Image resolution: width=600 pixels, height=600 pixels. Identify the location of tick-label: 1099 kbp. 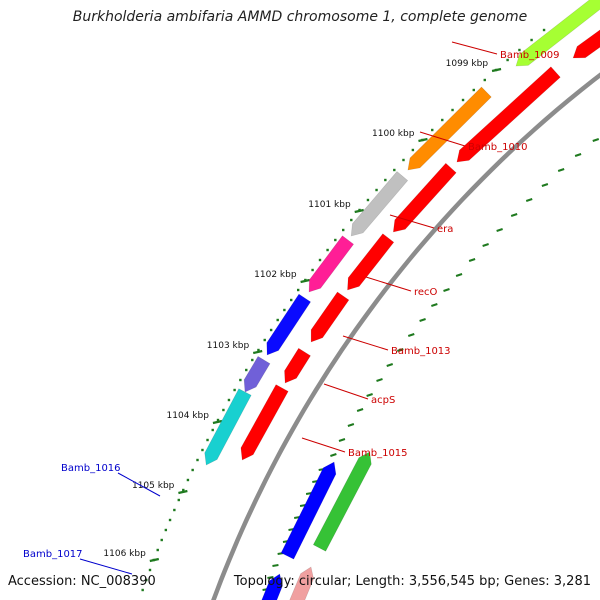
(467, 64).